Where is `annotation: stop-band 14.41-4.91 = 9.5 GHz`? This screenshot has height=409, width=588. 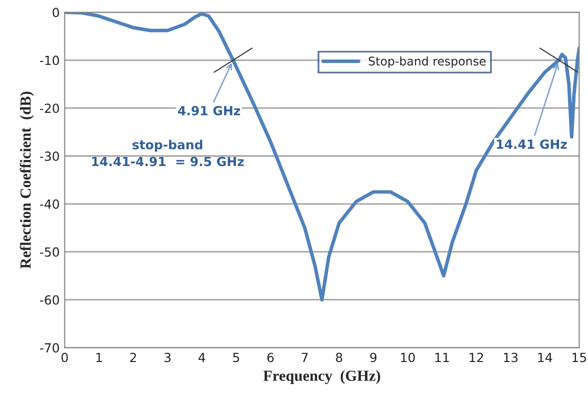
annotation: stop-band 14.41-4.91 = 9.5 GHz is located at coordinates (168, 153).